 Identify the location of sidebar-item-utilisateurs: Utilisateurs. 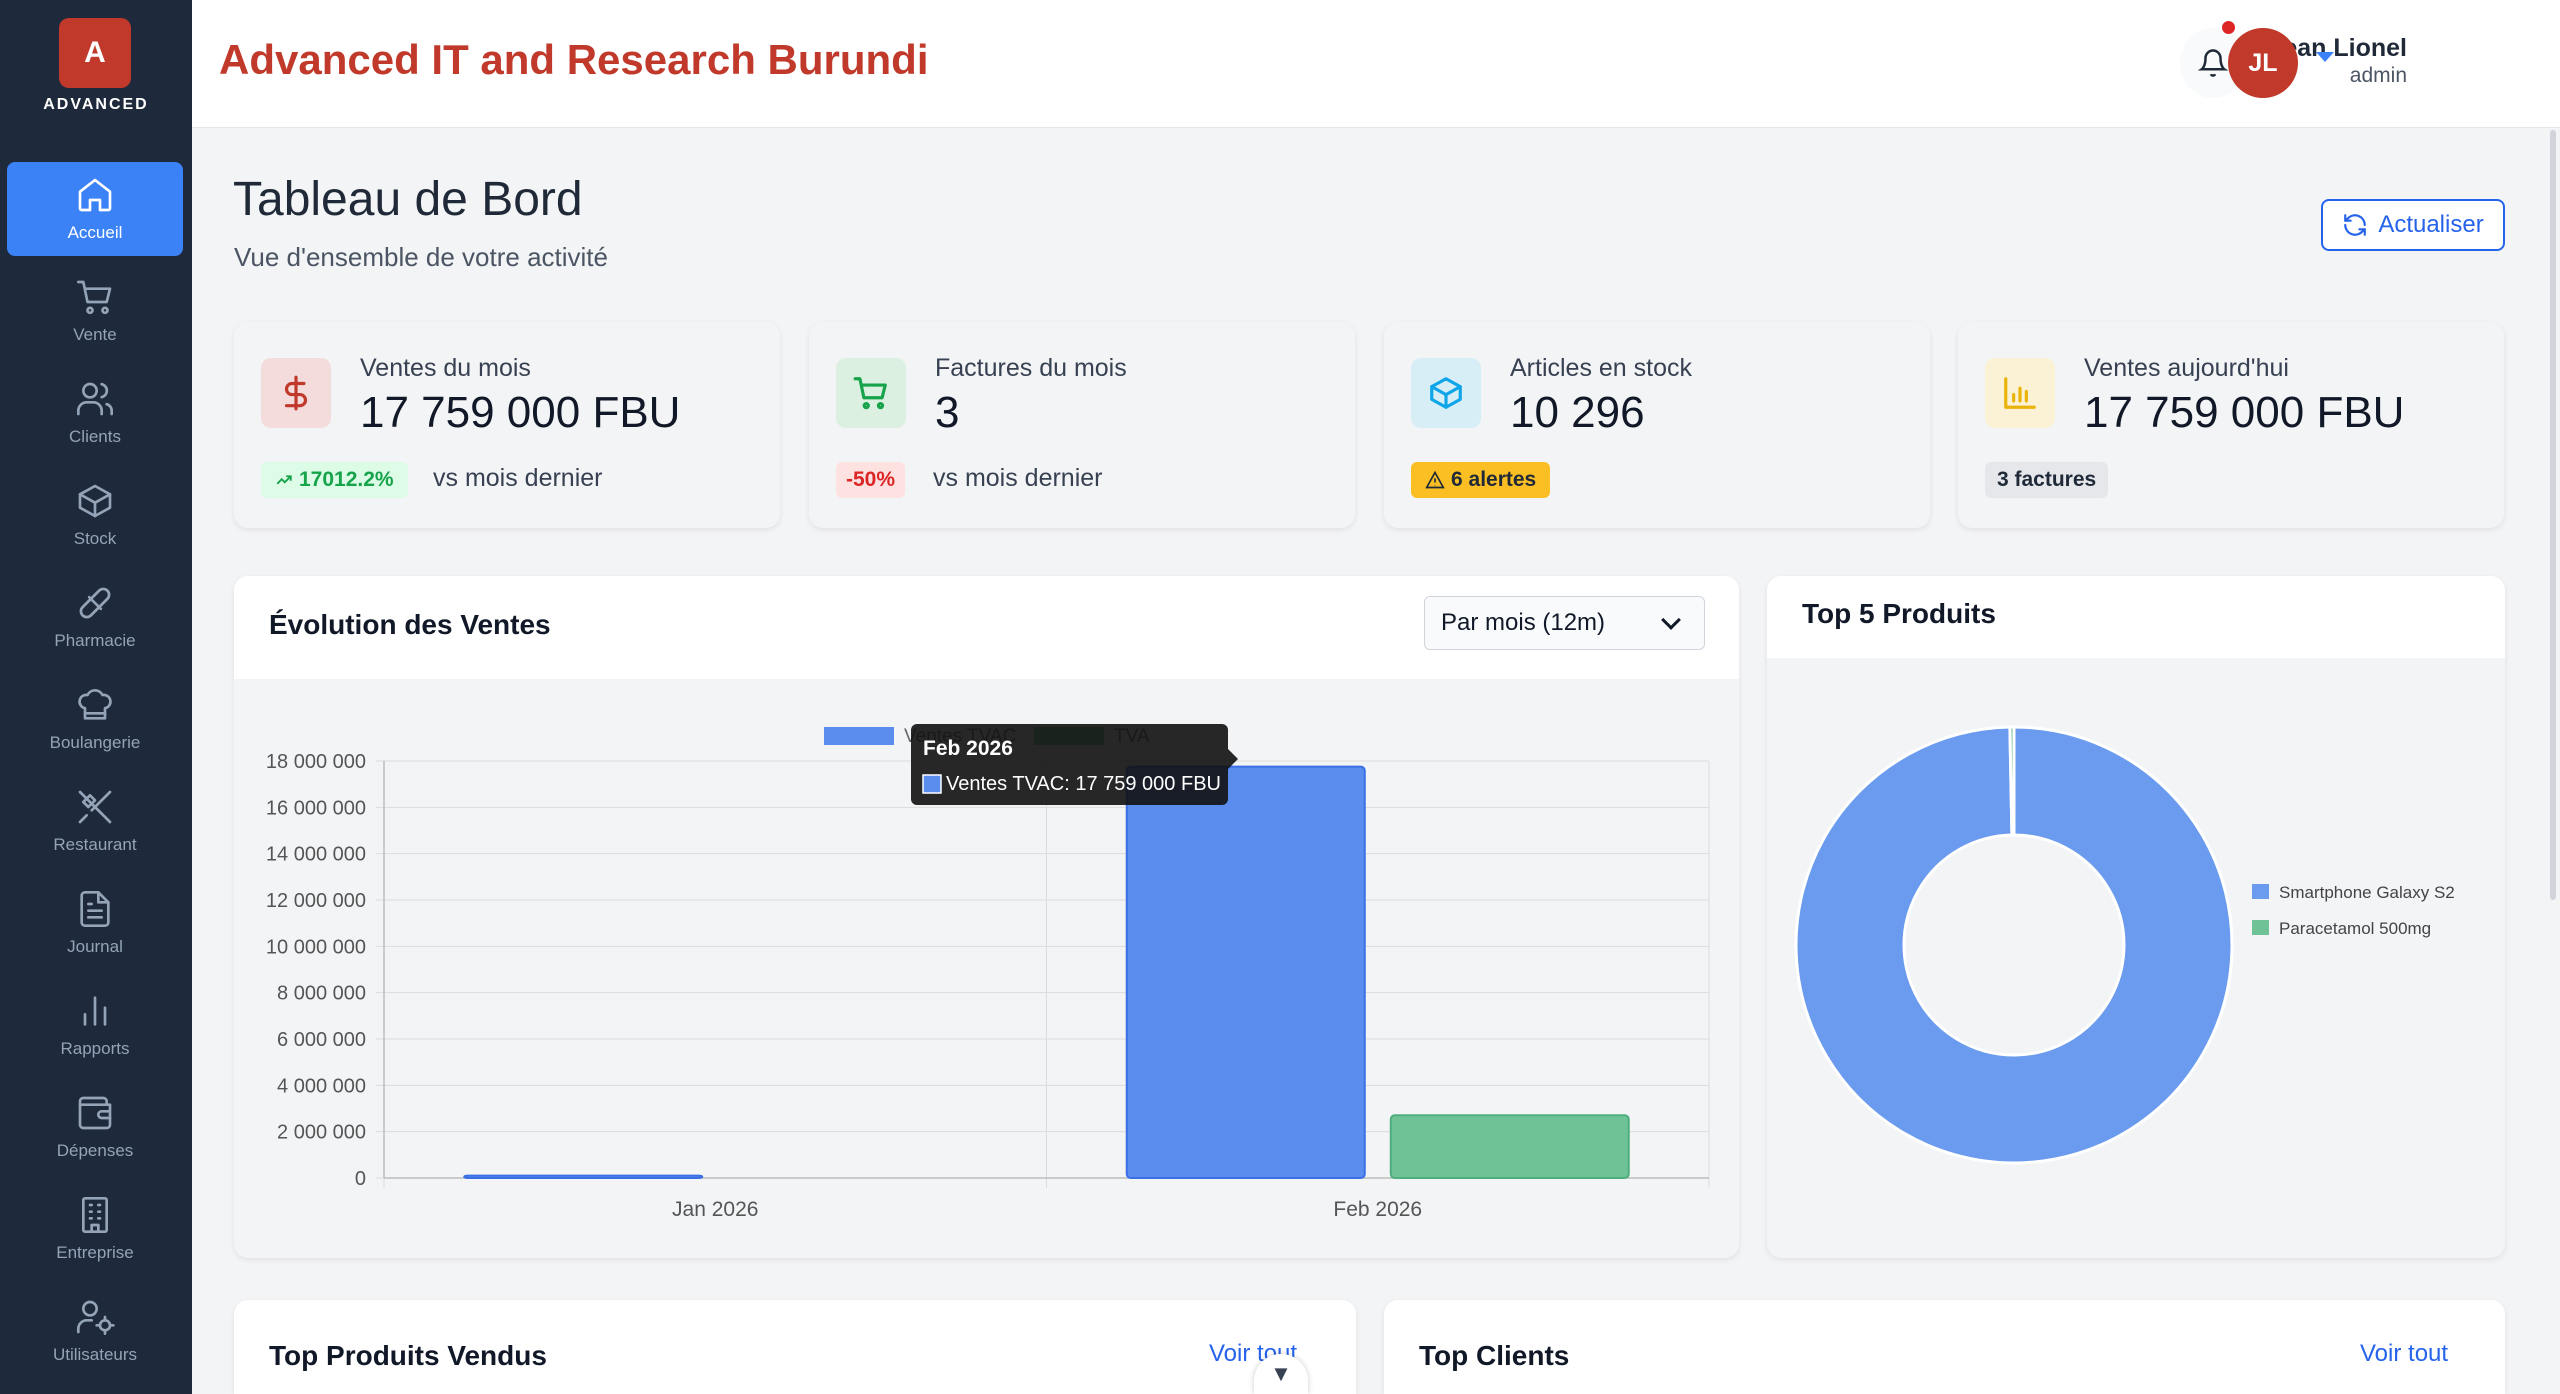
(95, 1331).